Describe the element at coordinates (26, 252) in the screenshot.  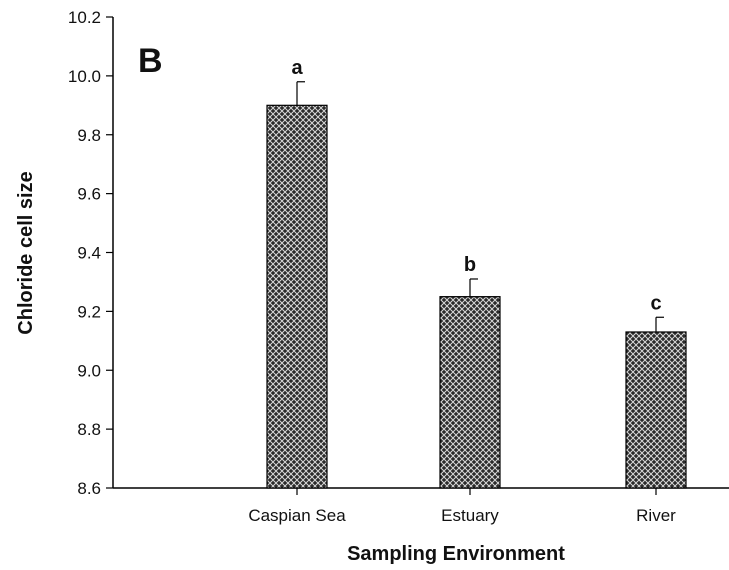
I see `y-axis-title: Chloride cell size` at that location.